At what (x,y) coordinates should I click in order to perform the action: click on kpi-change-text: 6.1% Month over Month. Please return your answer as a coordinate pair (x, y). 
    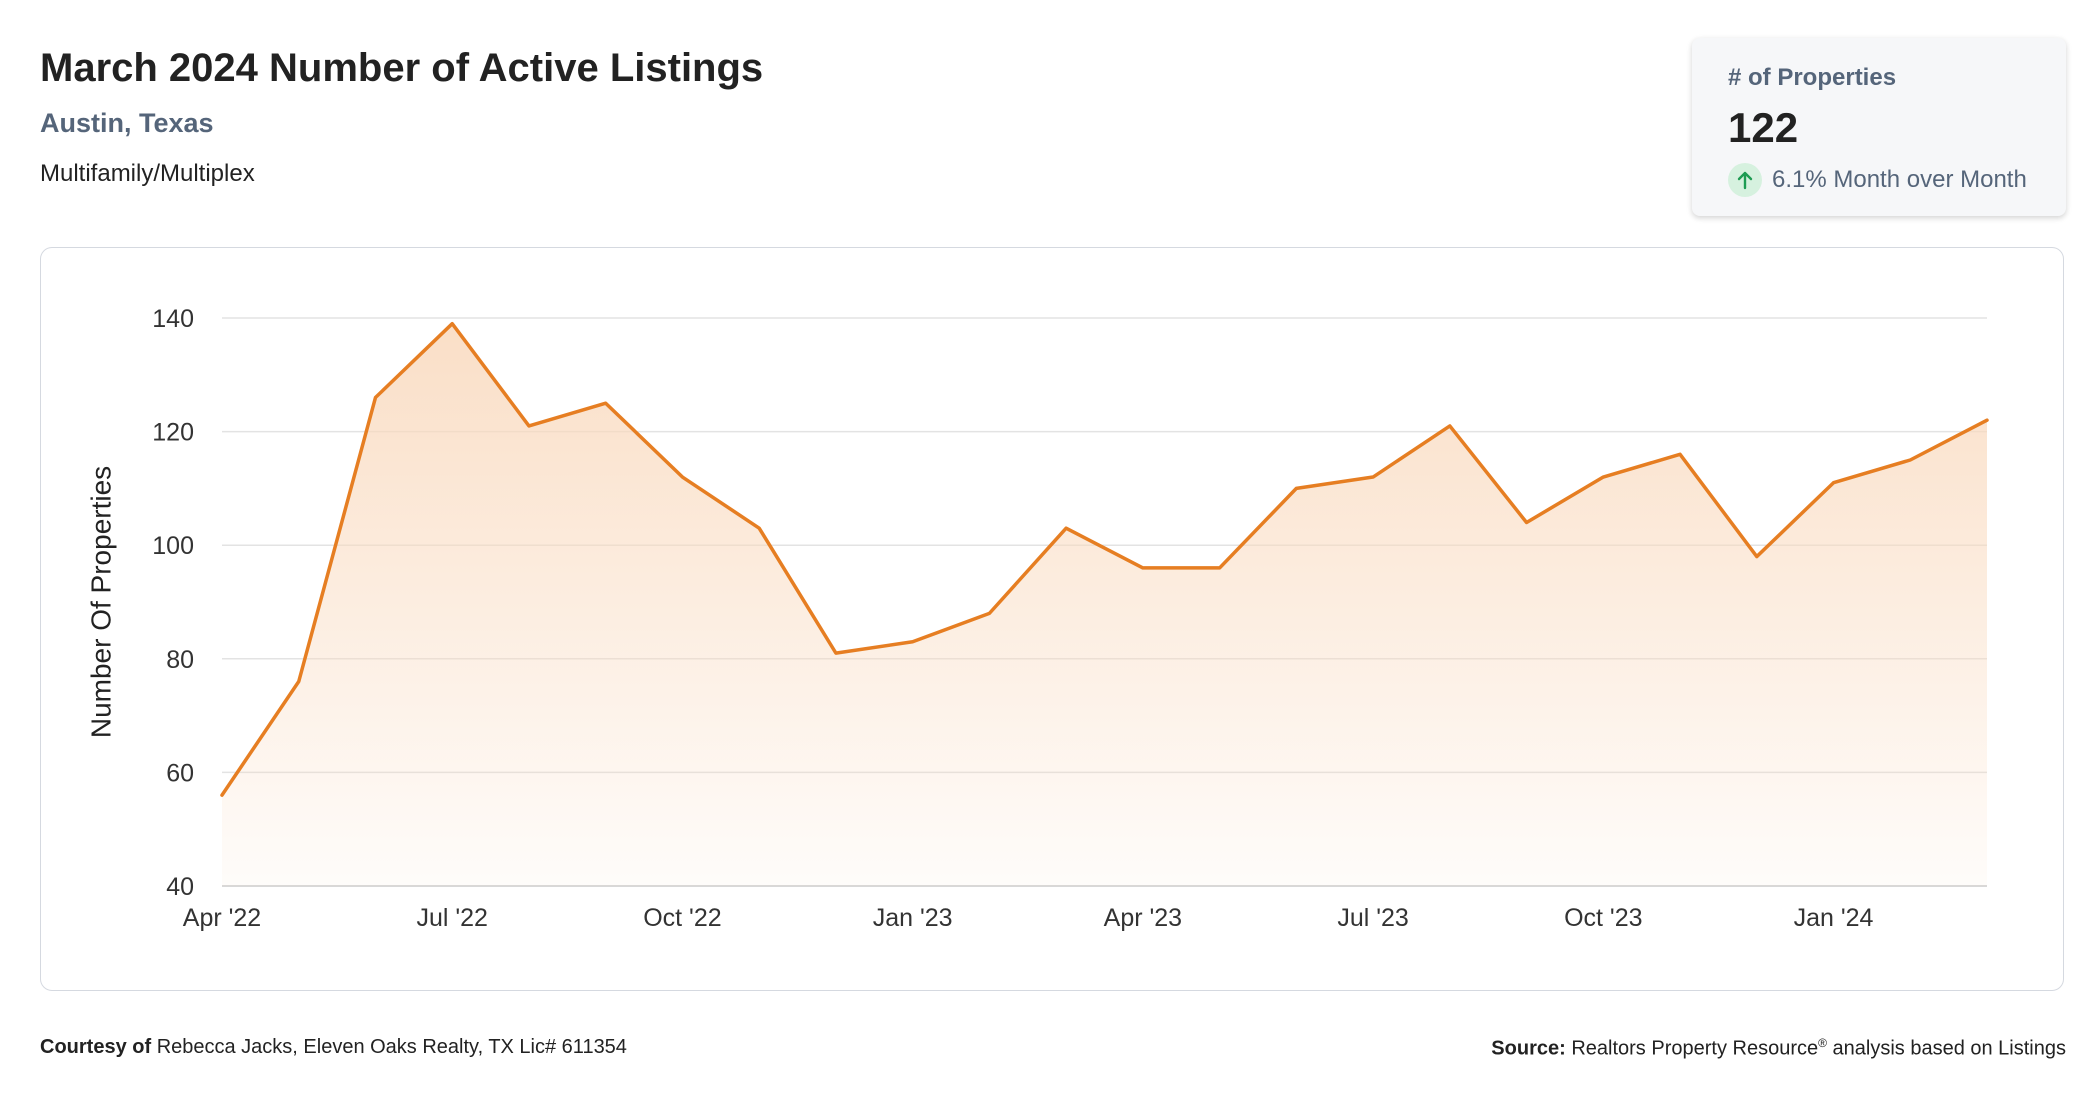
    Looking at the image, I should click on (1899, 179).